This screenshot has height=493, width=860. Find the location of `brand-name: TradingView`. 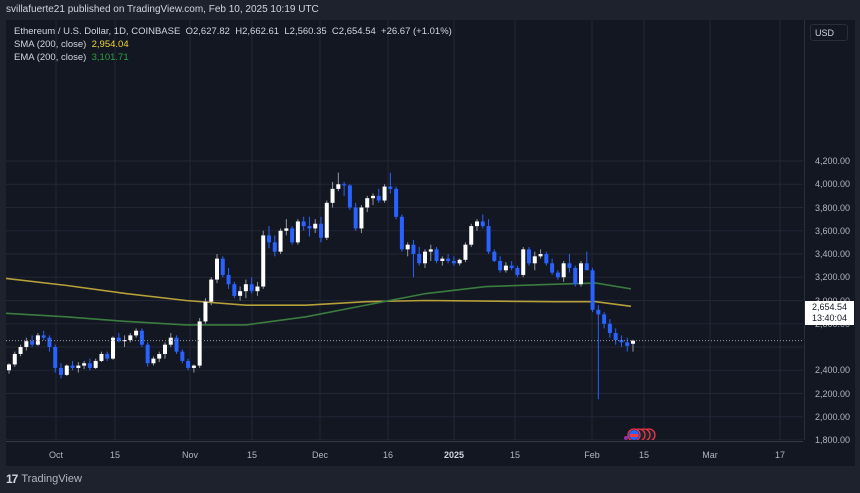

brand-name: TradingView is located at coordinates (51, 479).